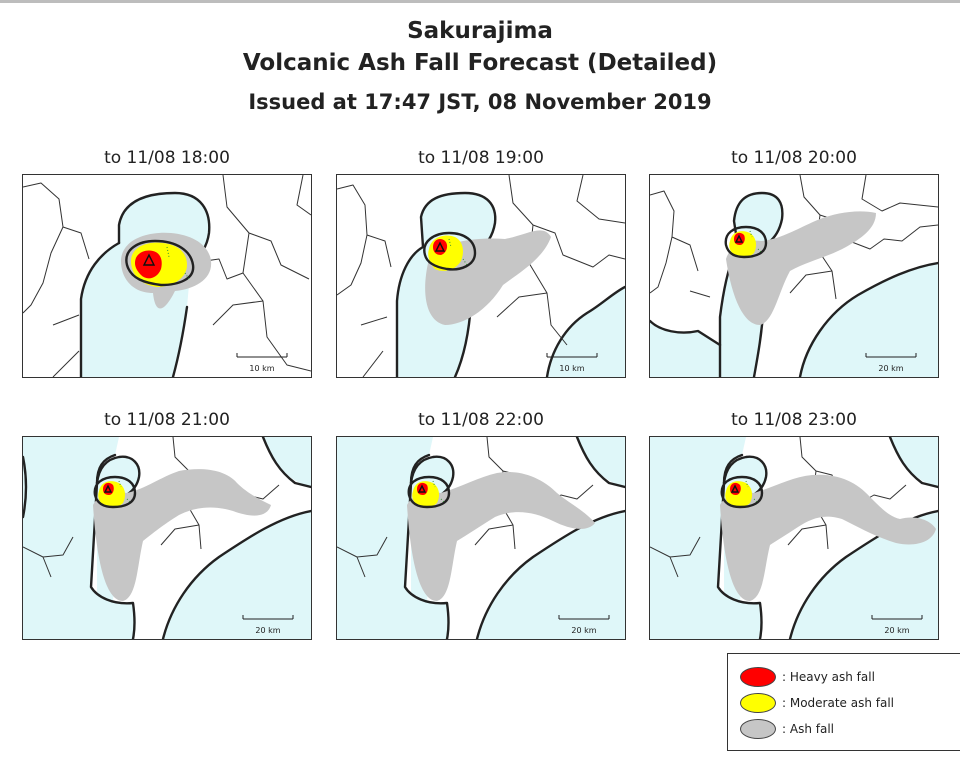  What do you see at coordinates (828, 677) in the screenshot?
I see `legend-label: : Heavy ash fall` at bounding box center [828, 677].